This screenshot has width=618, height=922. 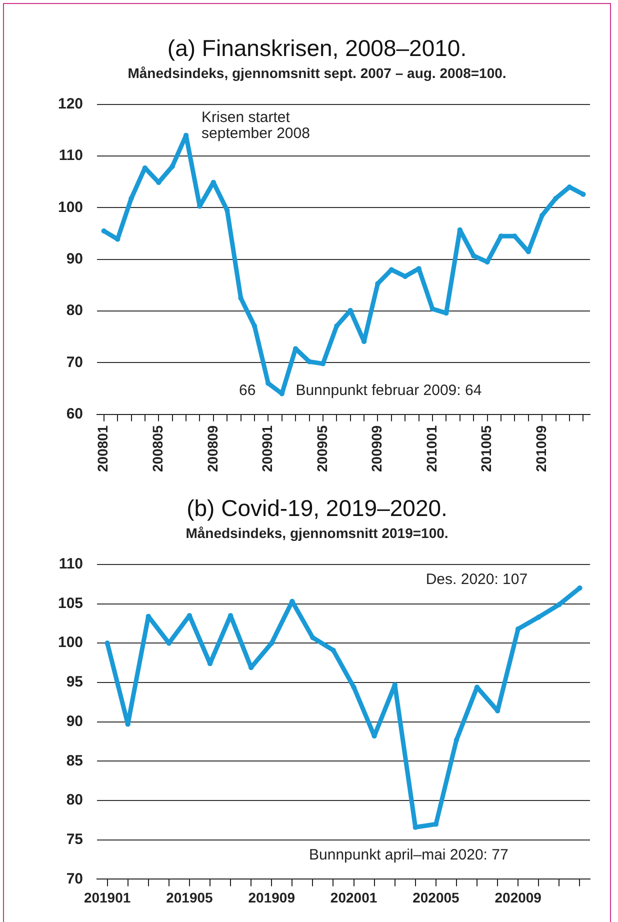 I want to click on chart-subtitle: Månedsindeks, gjennomsnitt 2019=100., so click(x=317, y=532).